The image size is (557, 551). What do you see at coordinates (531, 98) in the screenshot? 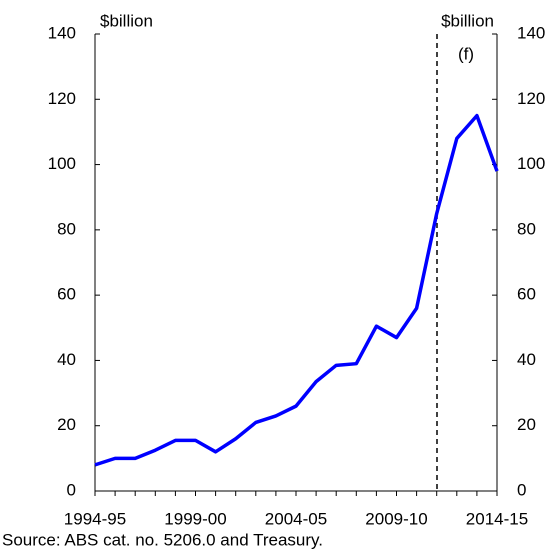
I see `y2-tick-label: 120` at bounding box center [531, 98].